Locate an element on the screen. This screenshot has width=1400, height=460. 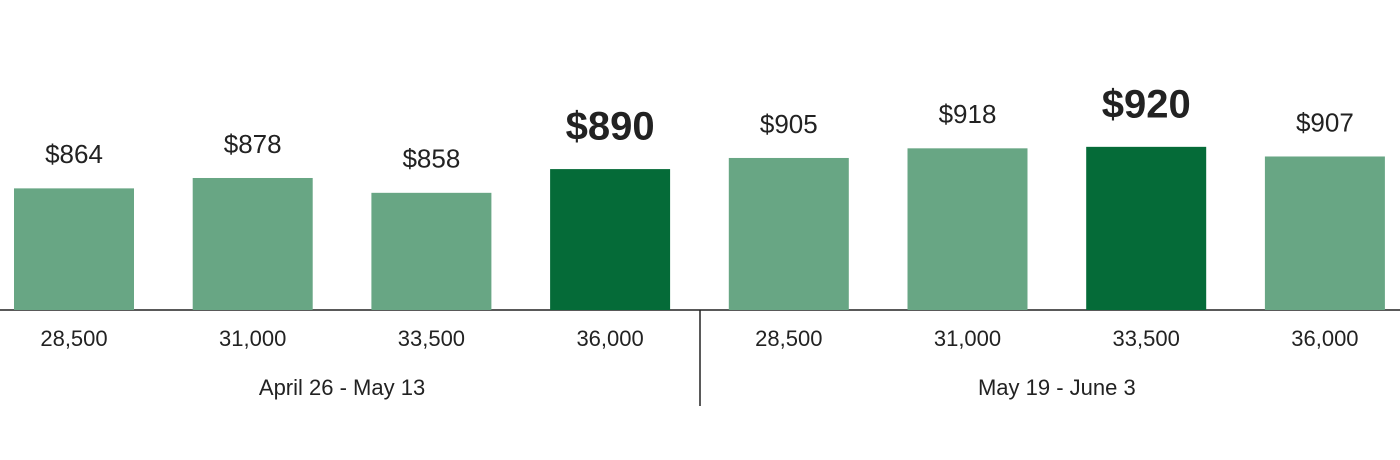
value-label: $918 is located at coordinates (968, 114).